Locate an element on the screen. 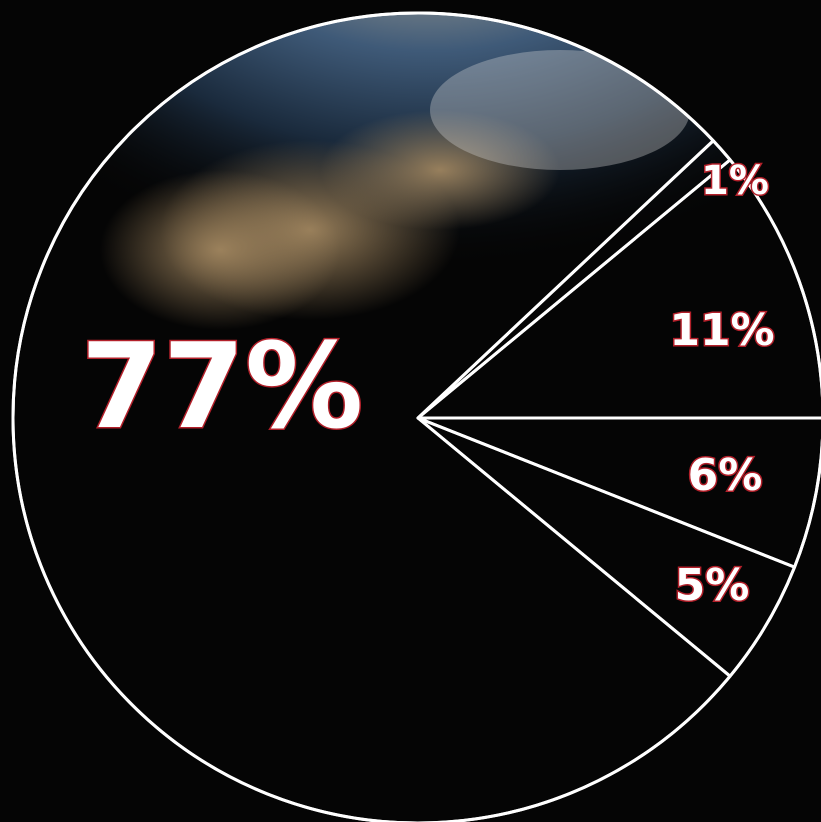  slice-label: 5% is located at coordinates (712, 585).